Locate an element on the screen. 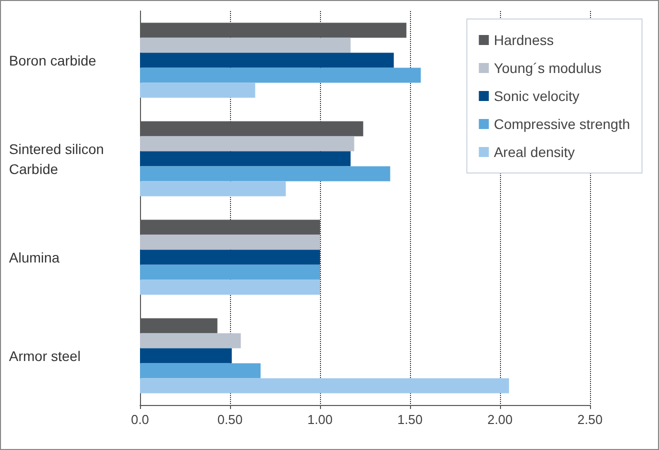 The image size is (659, 450). x-tick-label: 0.50 is located at coordinates (230, 419).